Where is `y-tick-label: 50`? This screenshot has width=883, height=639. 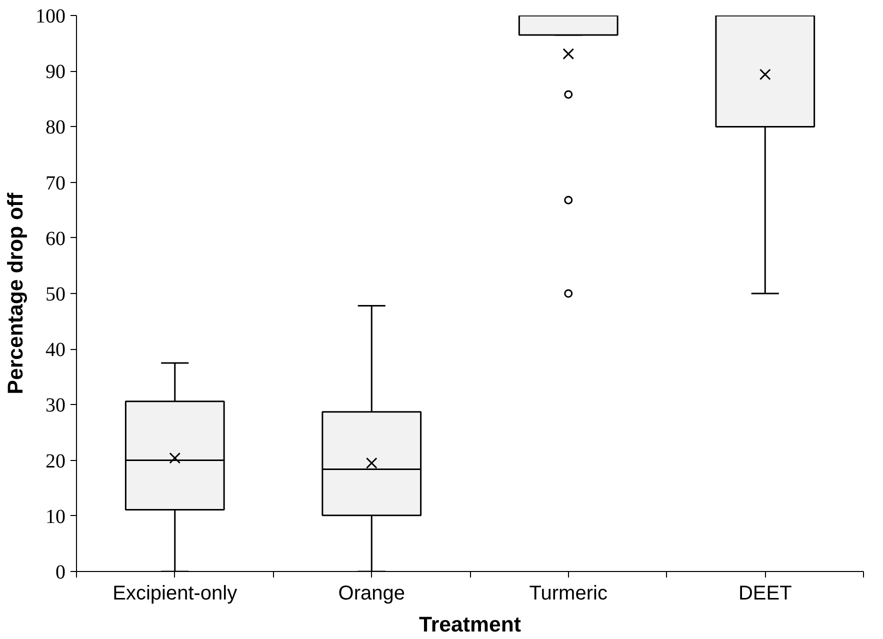
y-tick-label: 50 is located at coordinates (56, 295).